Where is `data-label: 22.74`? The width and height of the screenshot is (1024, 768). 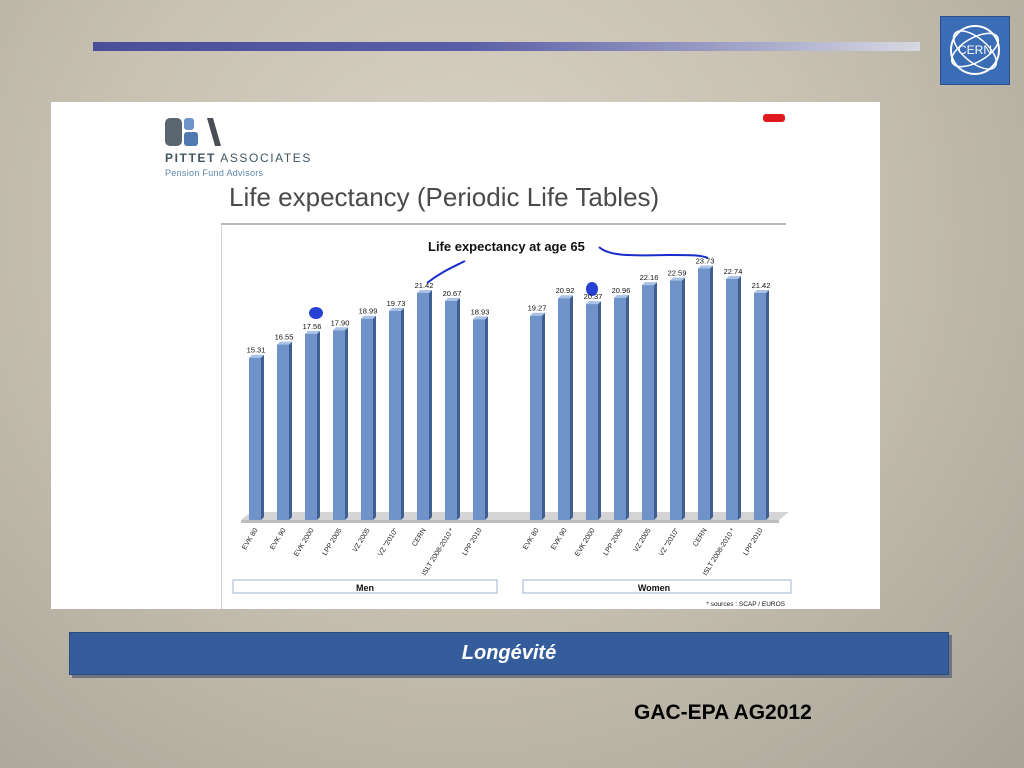
data-label: 22.74 is located at coordinates (733, 271).